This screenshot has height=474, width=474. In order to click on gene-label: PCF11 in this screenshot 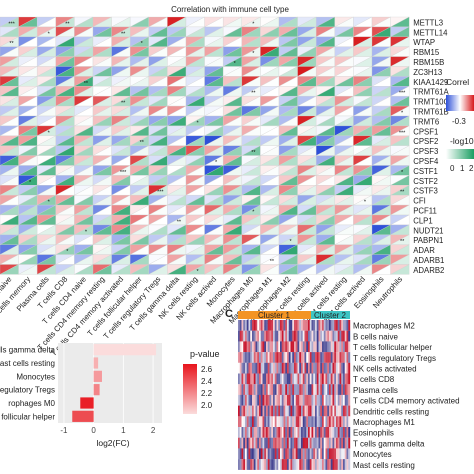, I will do `click(425, 211)`.